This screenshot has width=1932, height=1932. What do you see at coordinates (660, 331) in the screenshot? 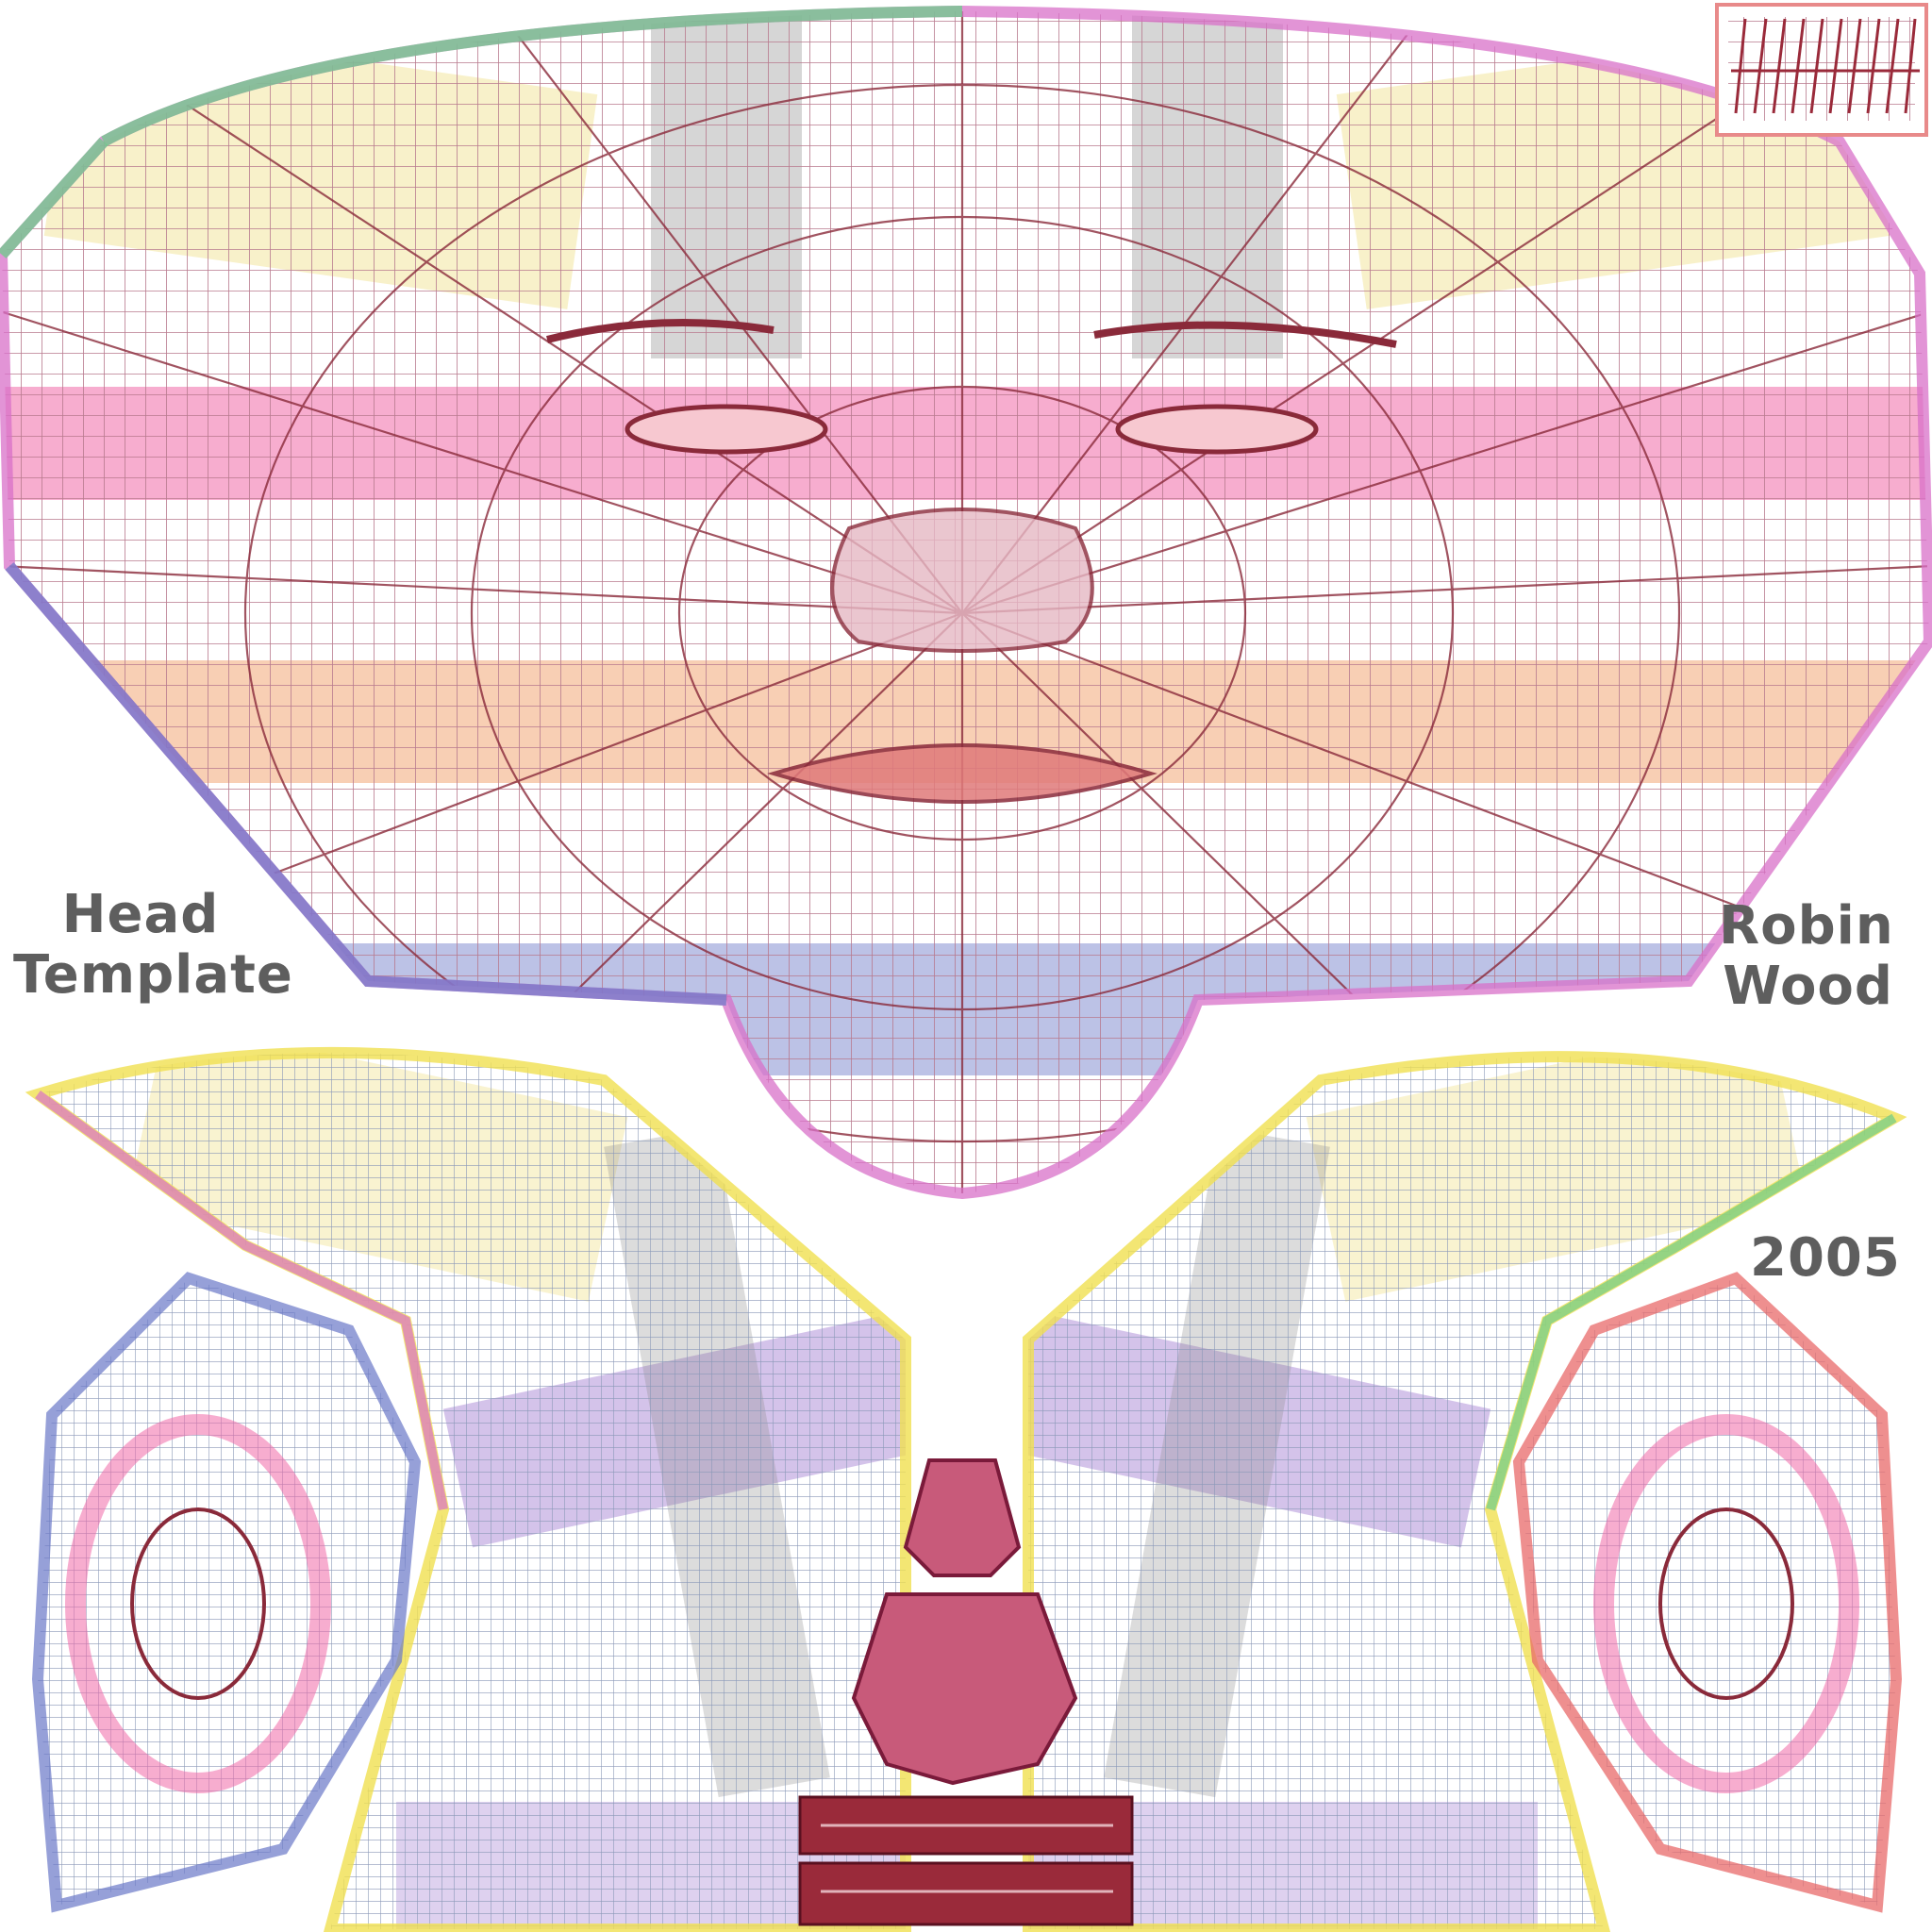
I see `left-eyebrow` at bounding box center [660, 331].